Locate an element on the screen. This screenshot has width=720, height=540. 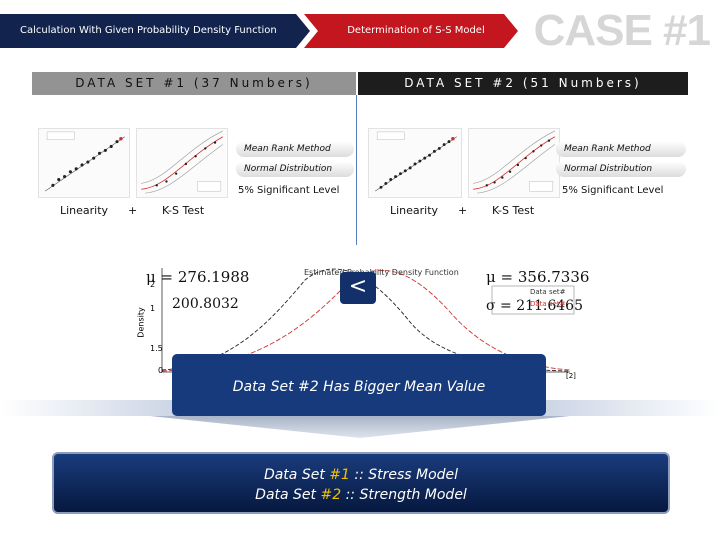
y-tick-1-5: 1.5 is located at coordinates (156, 348).